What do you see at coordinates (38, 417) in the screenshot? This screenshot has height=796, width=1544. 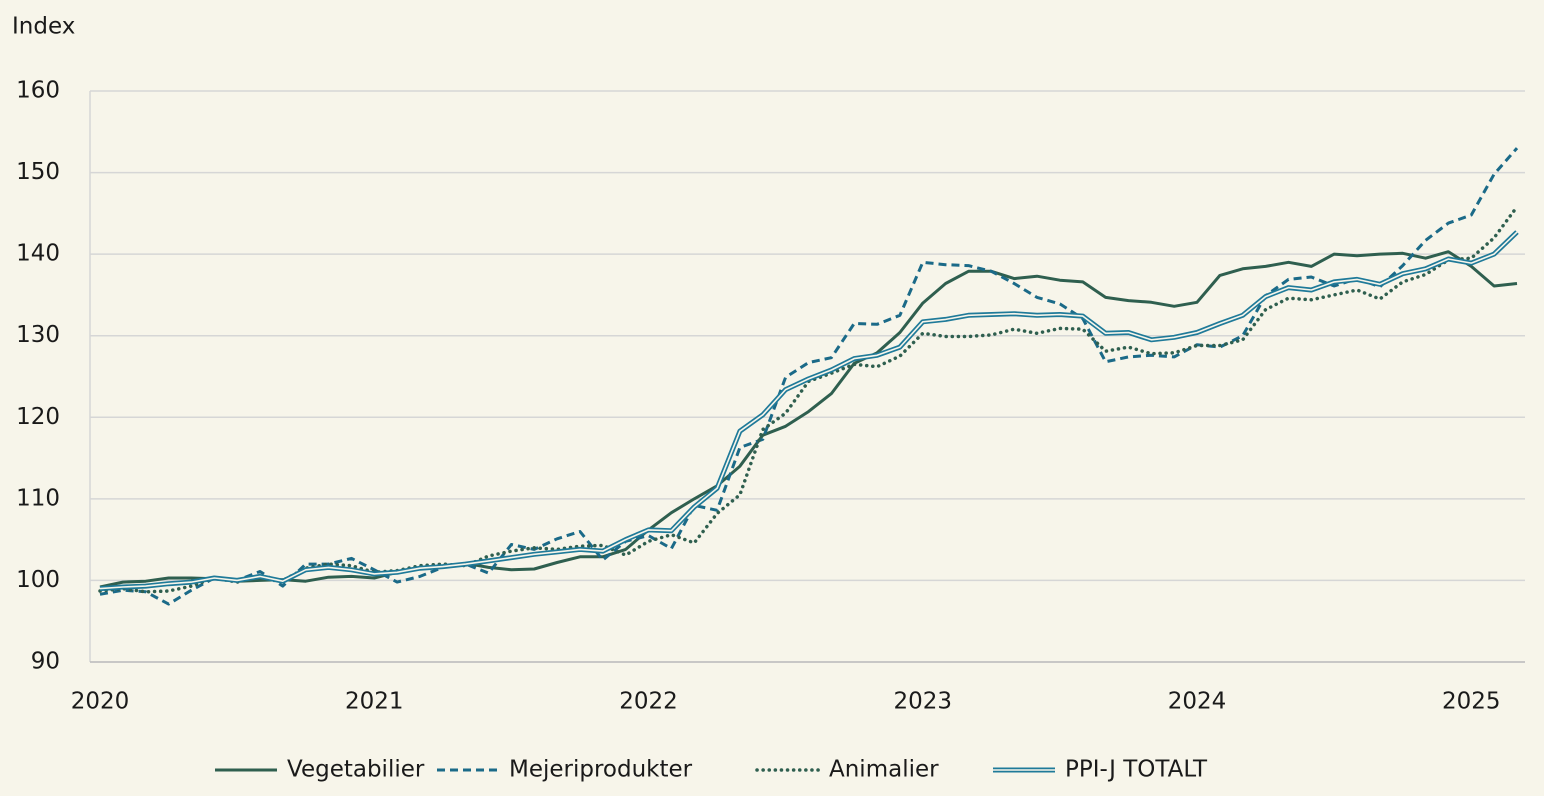 I see `y-tick-label: 120` at bounding box center [38, 417].